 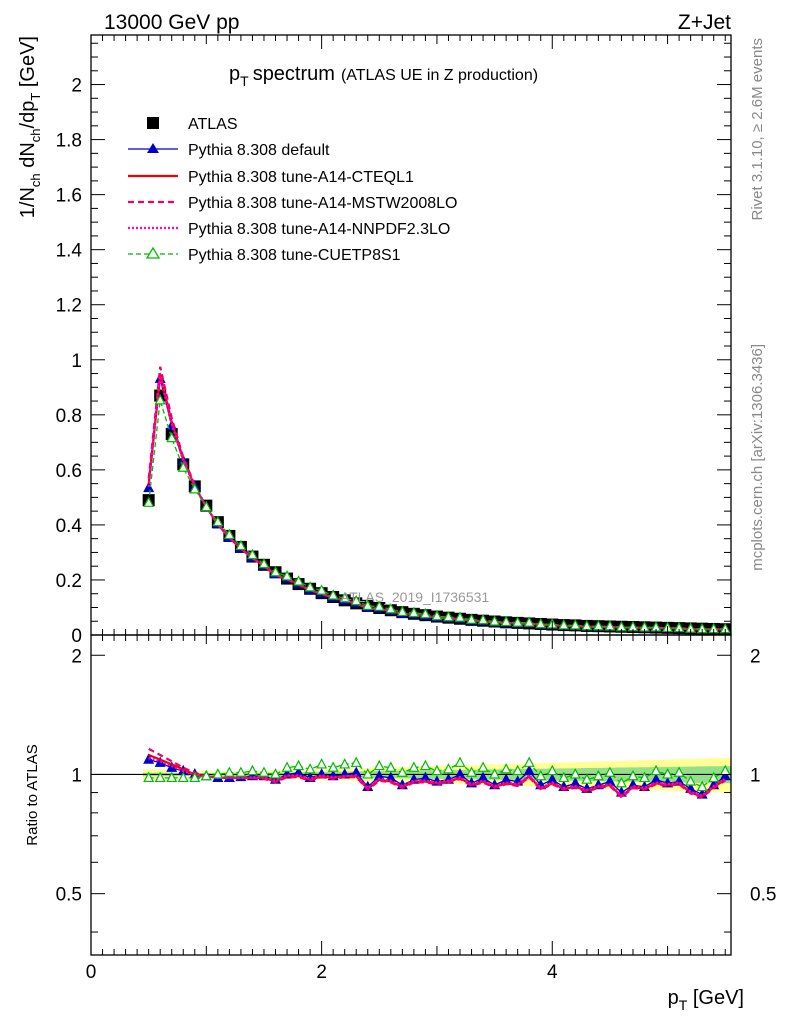 I want to click on mcplots-label: mcplots.cern.ch [arXiv:1306.3436], so click(x=757, y=457).